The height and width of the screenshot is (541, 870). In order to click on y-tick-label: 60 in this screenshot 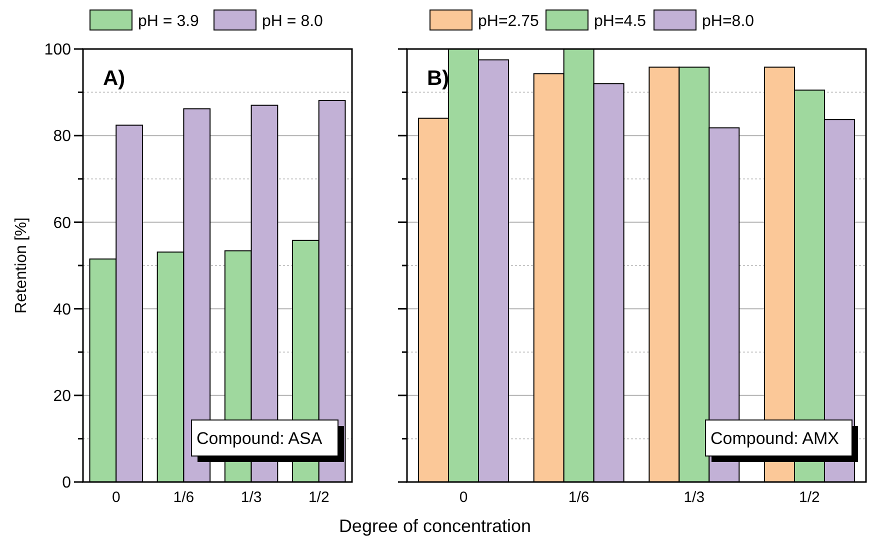, I will do `click(62, 223)`.